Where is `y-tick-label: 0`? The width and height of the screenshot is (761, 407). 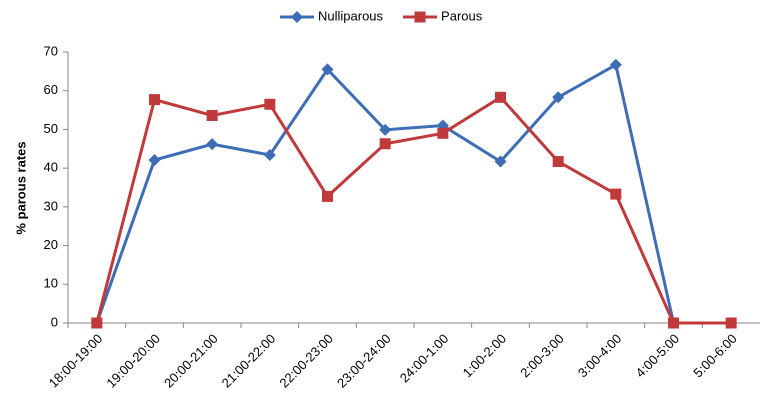
y-tick-label: 0 is located at coordinates (54, 321).